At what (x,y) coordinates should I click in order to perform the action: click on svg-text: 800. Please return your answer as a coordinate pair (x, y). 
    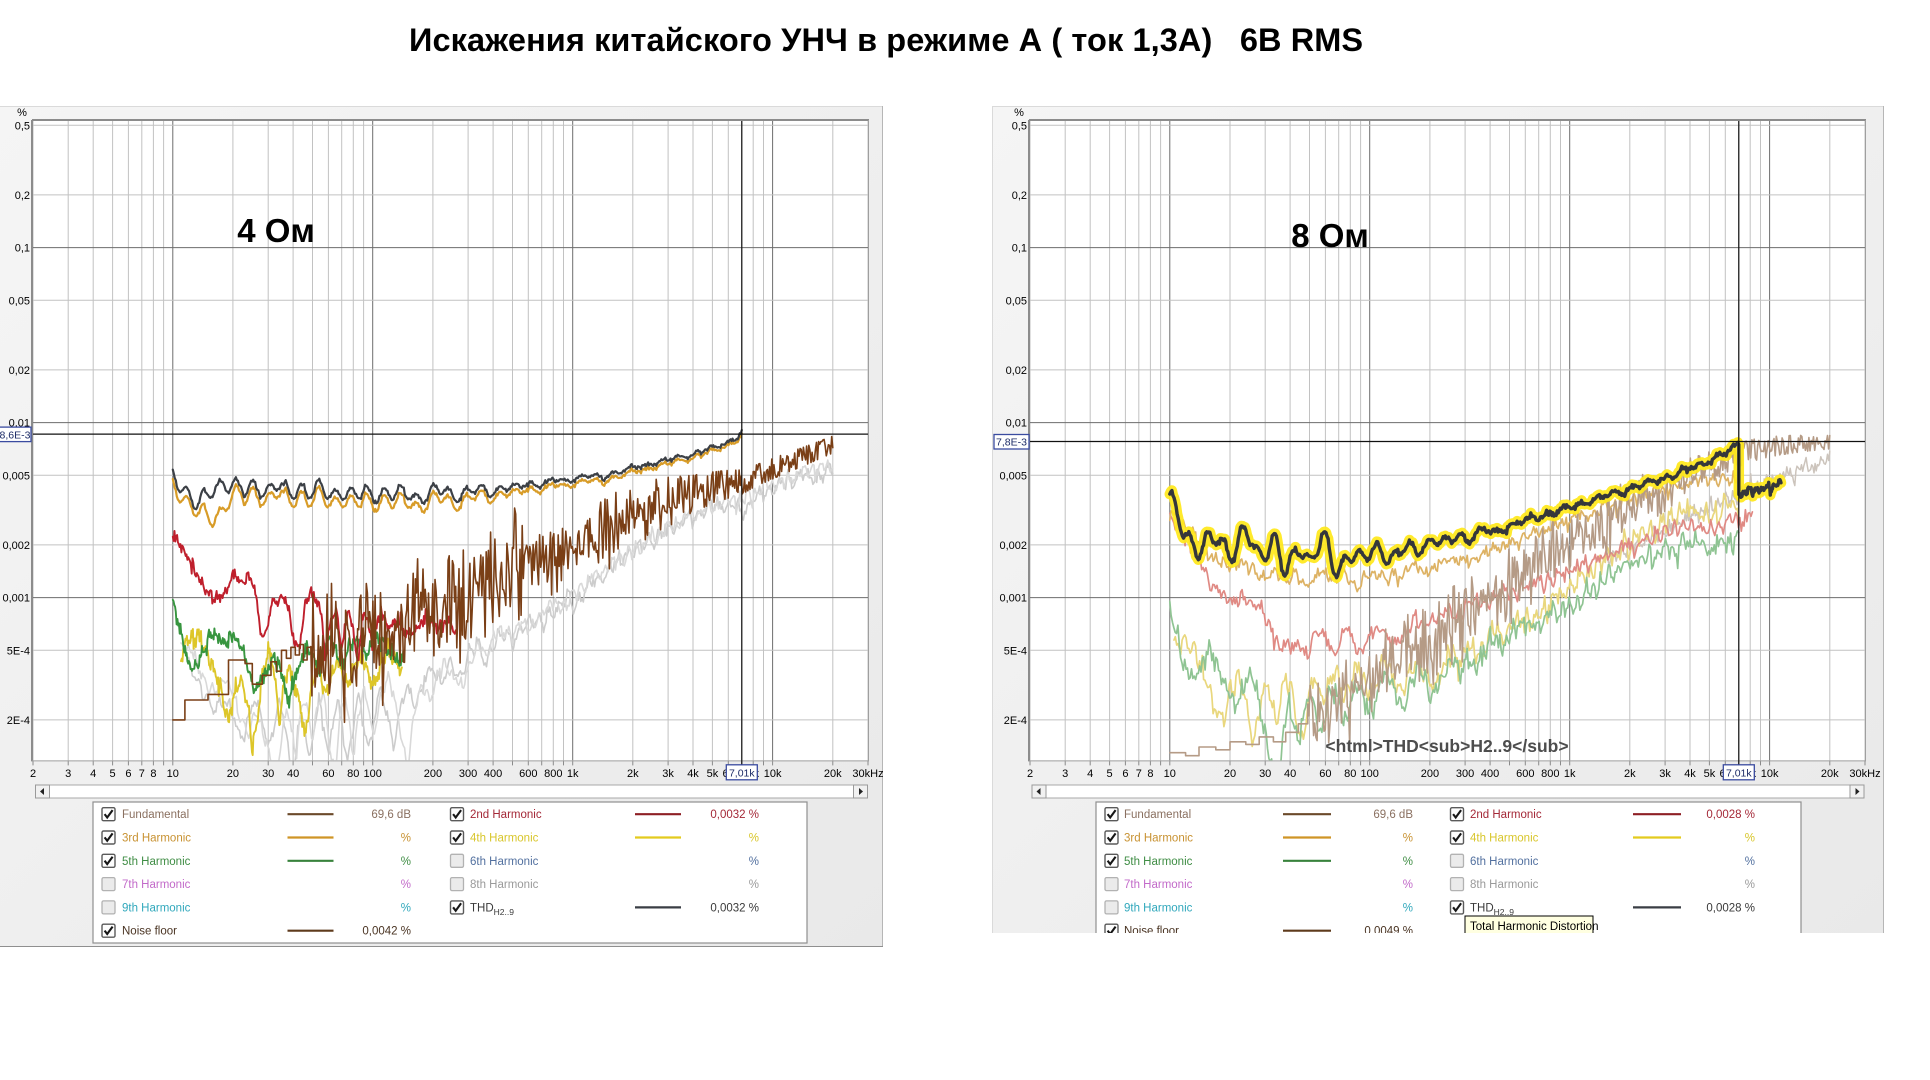
    Looking at the image, I should click on (1550, 774).